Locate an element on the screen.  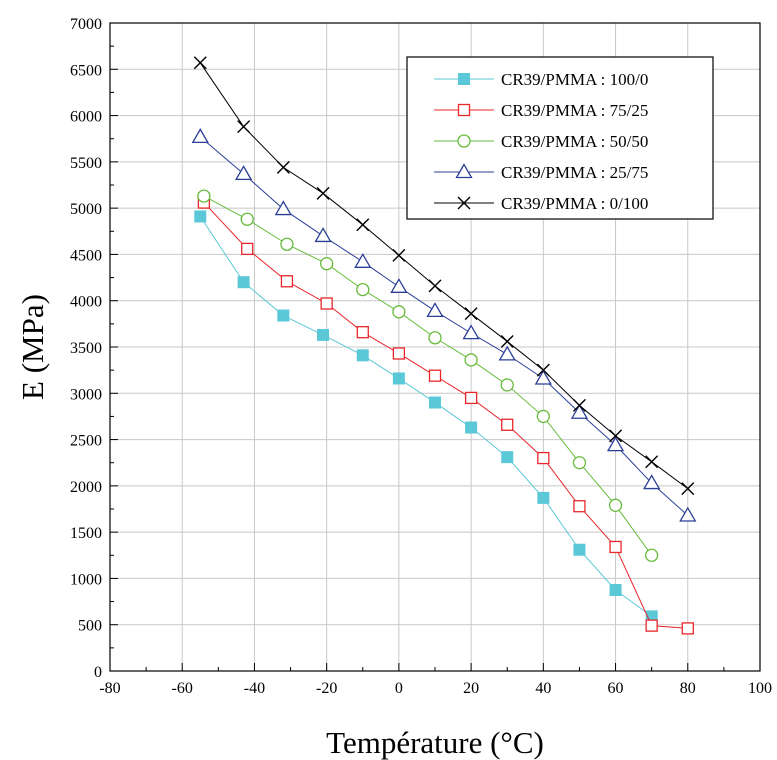
y-tick-label: 1500 is located at coordinates (86, 533).